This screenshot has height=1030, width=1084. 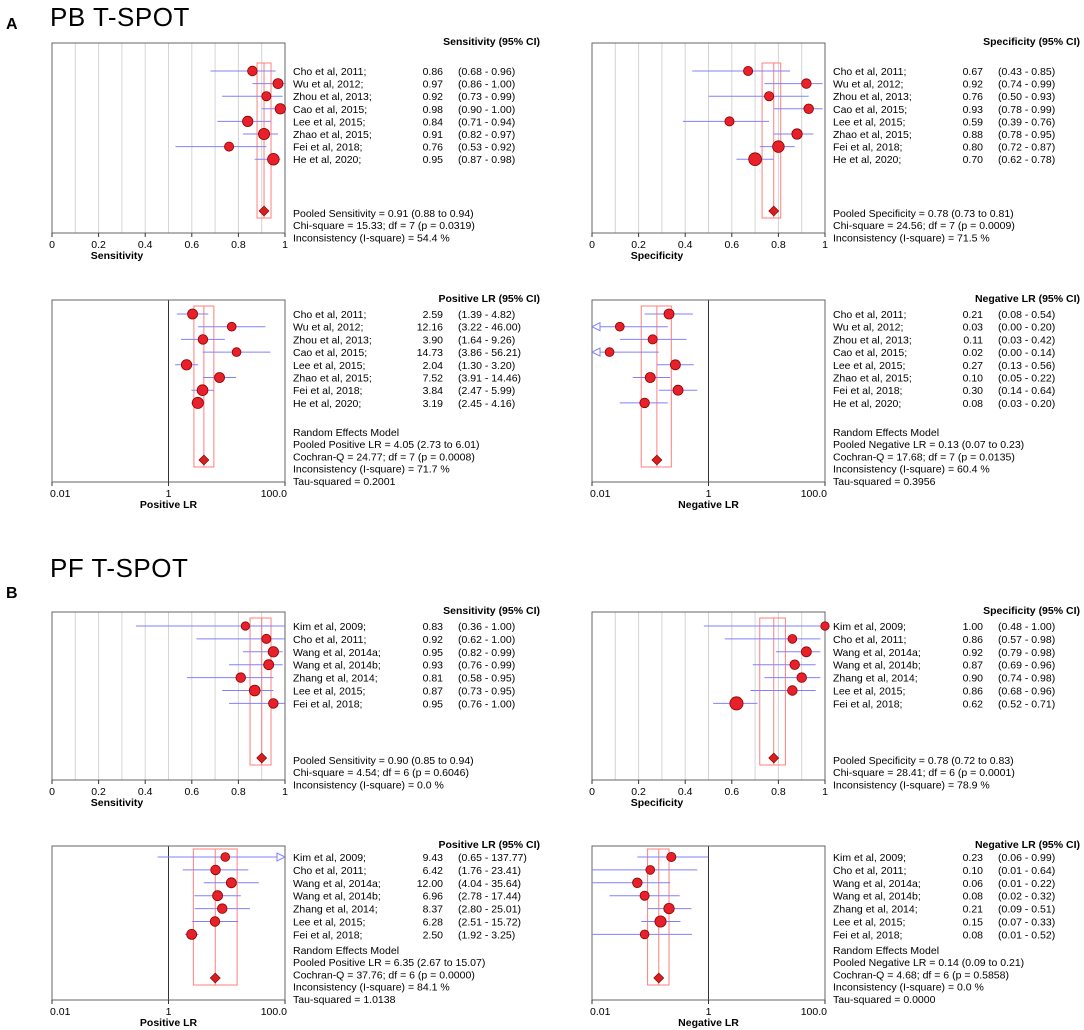 What do you see at coordinates (870, 353) in the screenshot?
I see `s0-p3-study-name: Cao et al, 2015;` at bounding box center [870, 353].